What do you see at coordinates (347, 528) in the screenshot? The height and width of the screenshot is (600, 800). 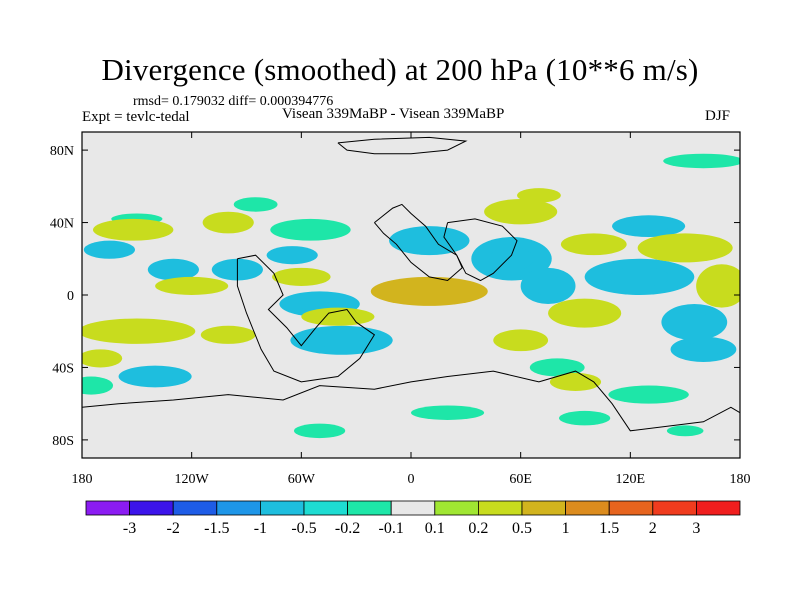 I see `colorbar-label-5: -0.2` at bounding box center [347, 528].